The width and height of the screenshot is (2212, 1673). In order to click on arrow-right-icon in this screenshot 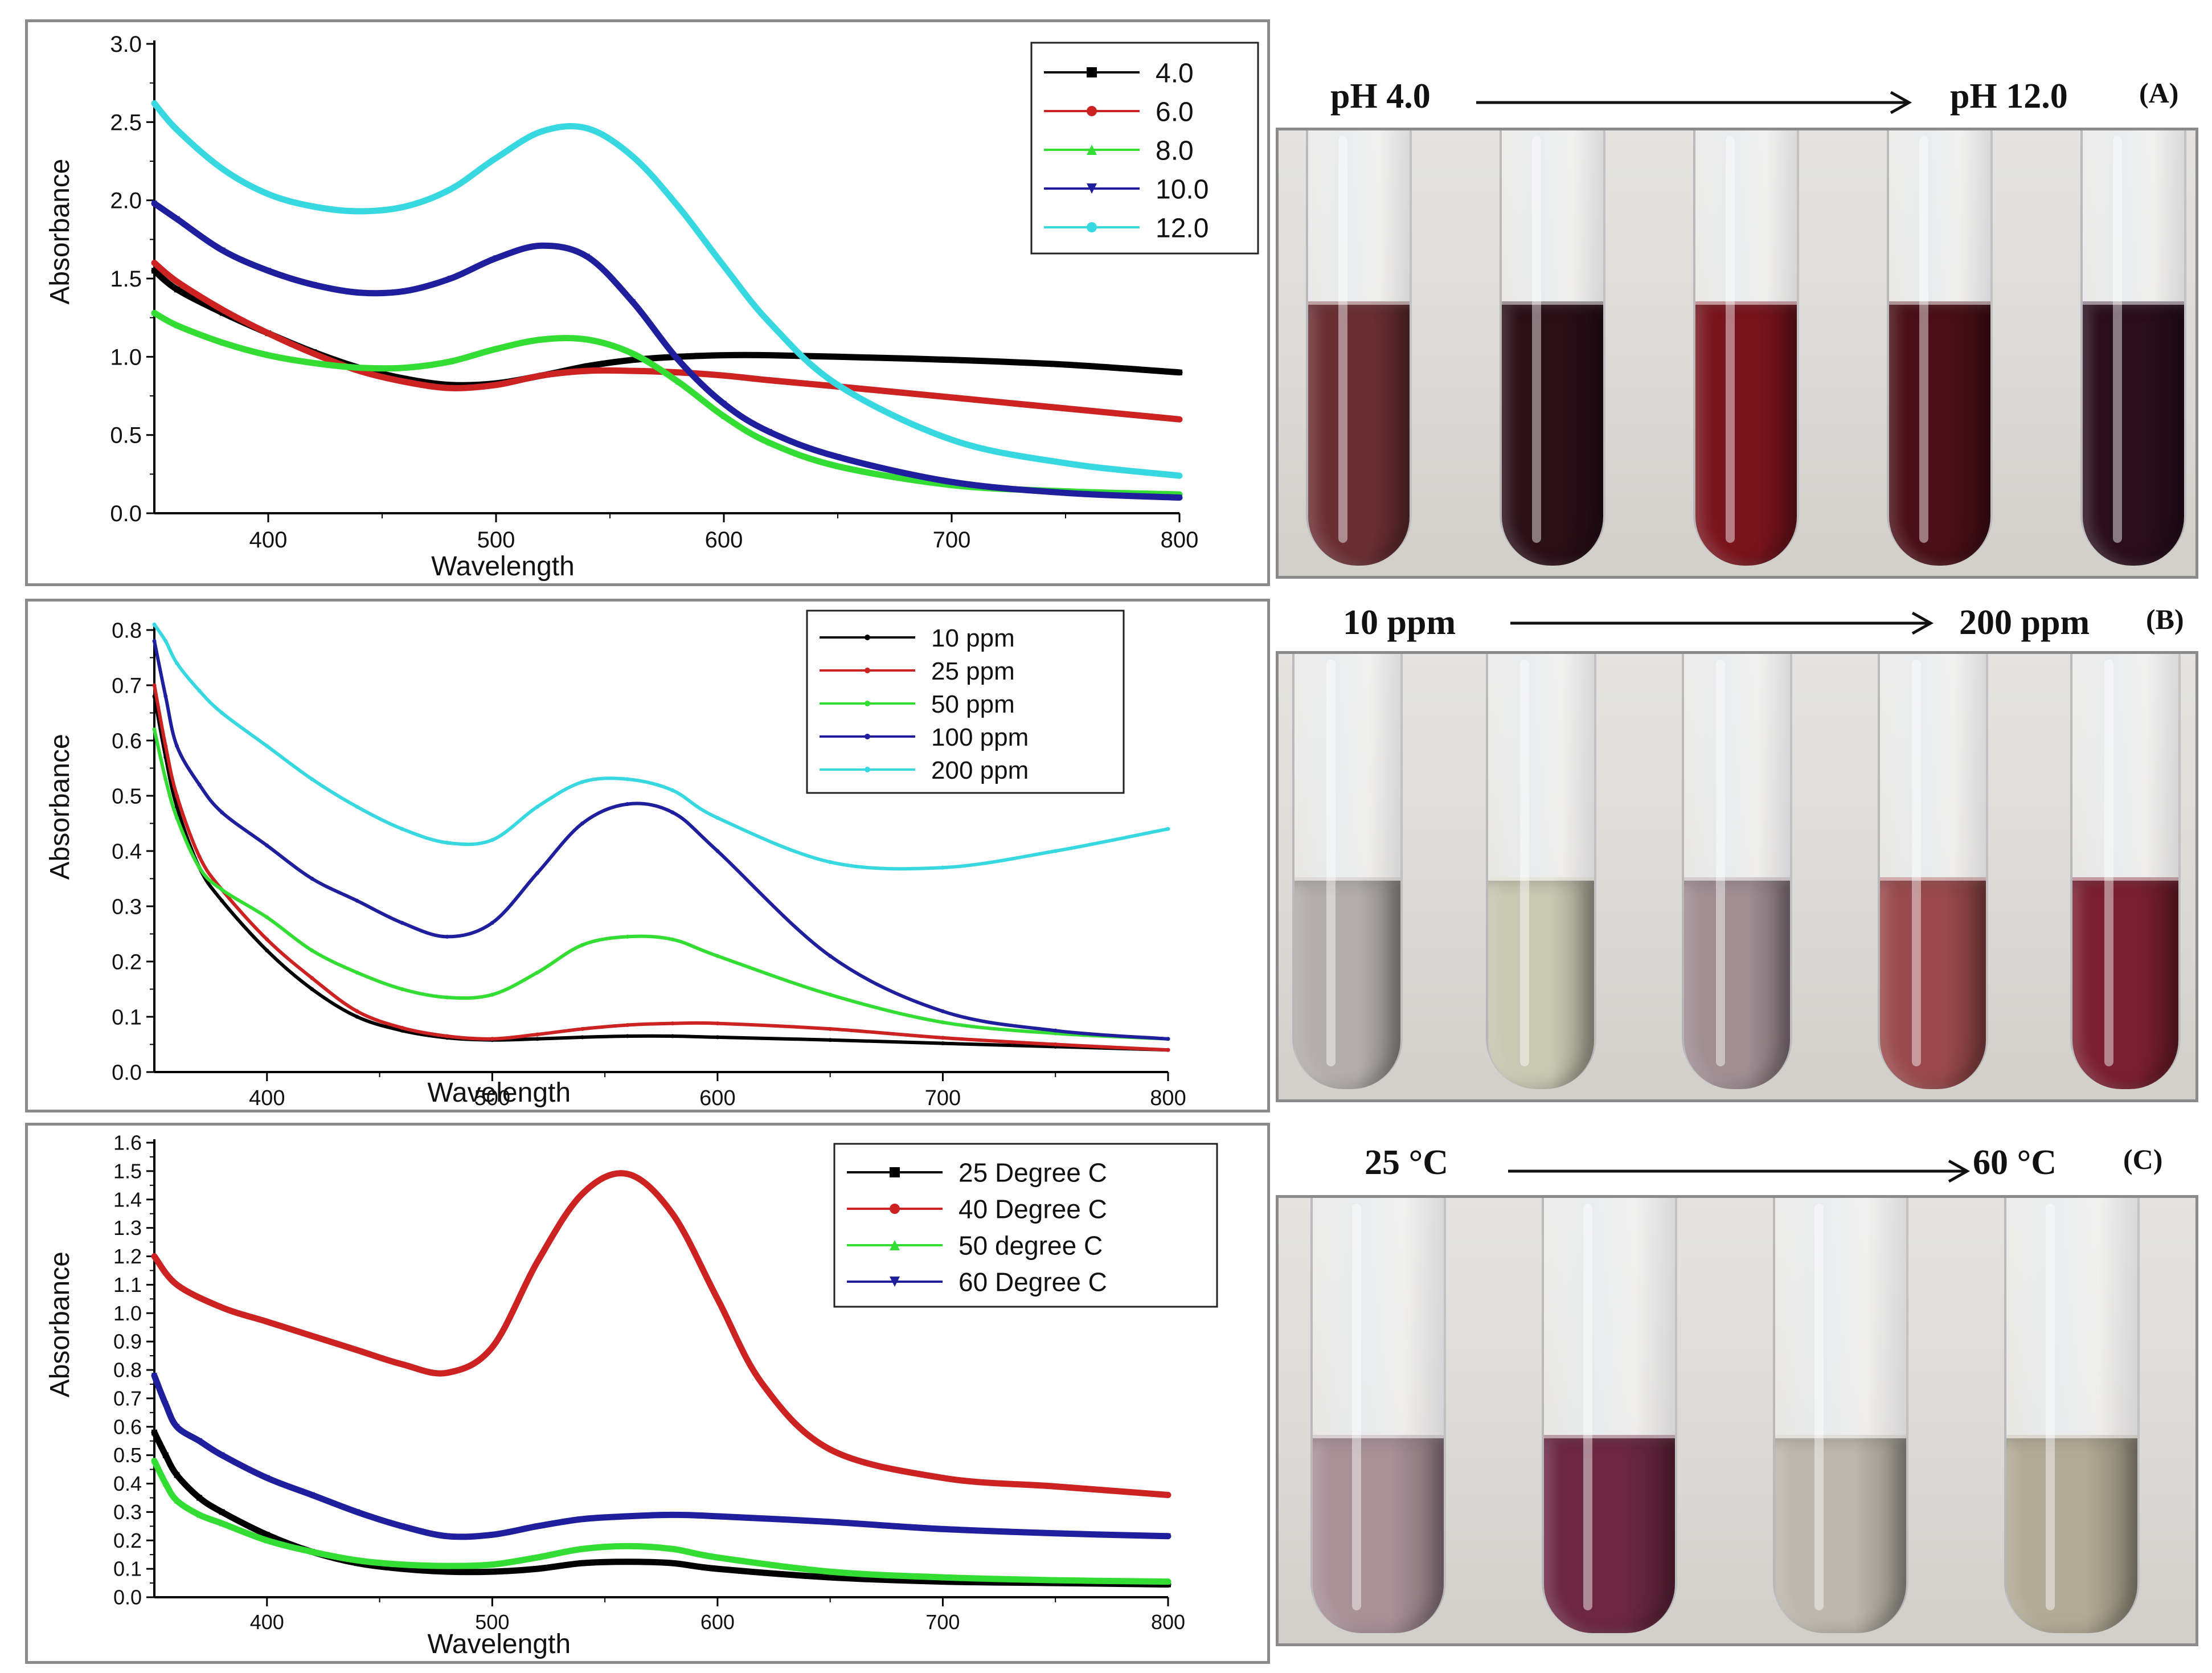, I will do `click(1694, 102)`.